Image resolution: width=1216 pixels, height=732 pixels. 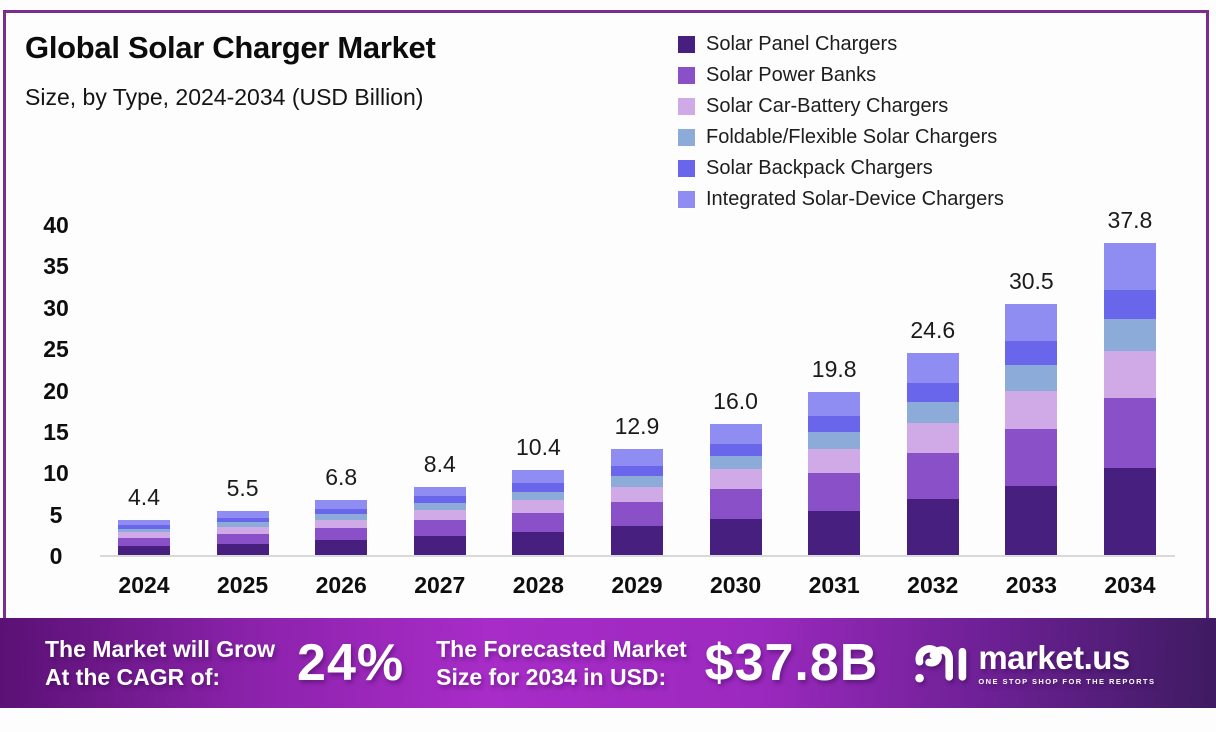 What do you see at coordinates (56, 307) in the screenshot?
I see `y-axis-label-30: 30` at bounding box center [56, 307].